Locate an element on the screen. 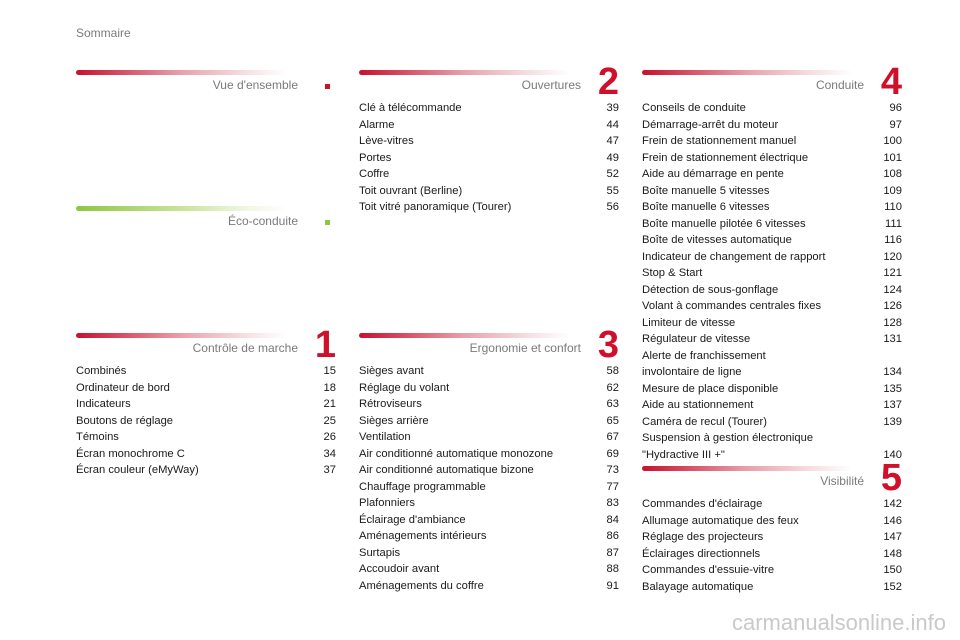 Image resolution: width=960 pixels, height=640 pixels. toc-entry-label: Frein de stationnement manuel is located at coordinates (719, 141).